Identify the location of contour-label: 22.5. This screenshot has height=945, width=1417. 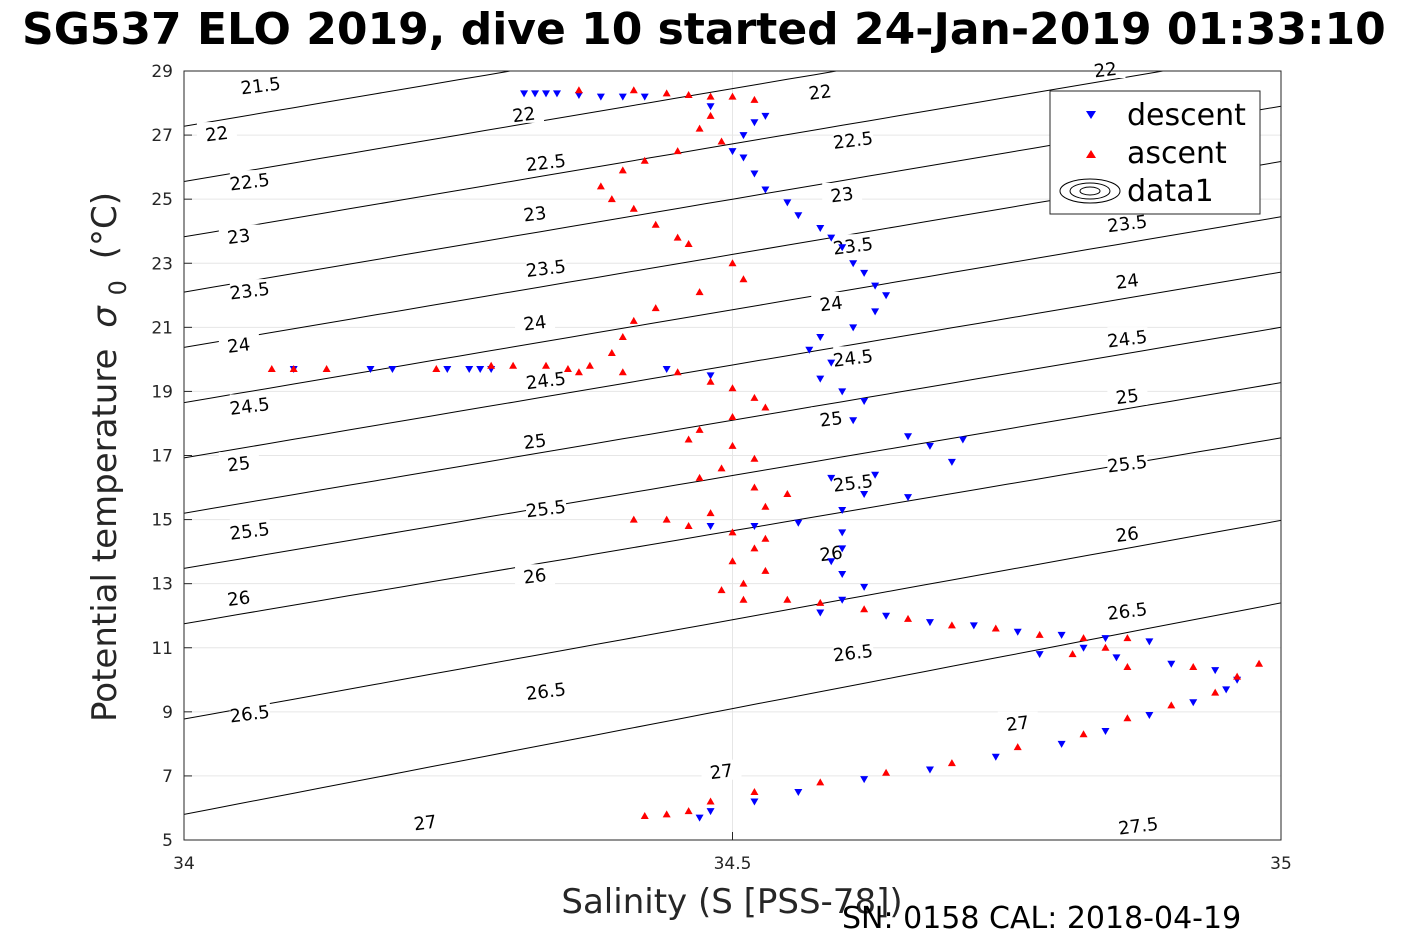
(546, 164).